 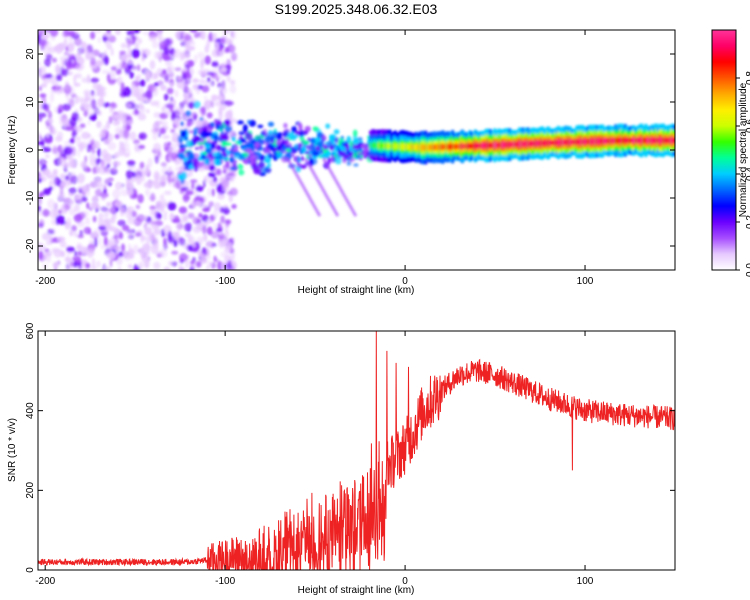 I want to click on snr-y-tick-label: 600, so click(x=30, y=330).